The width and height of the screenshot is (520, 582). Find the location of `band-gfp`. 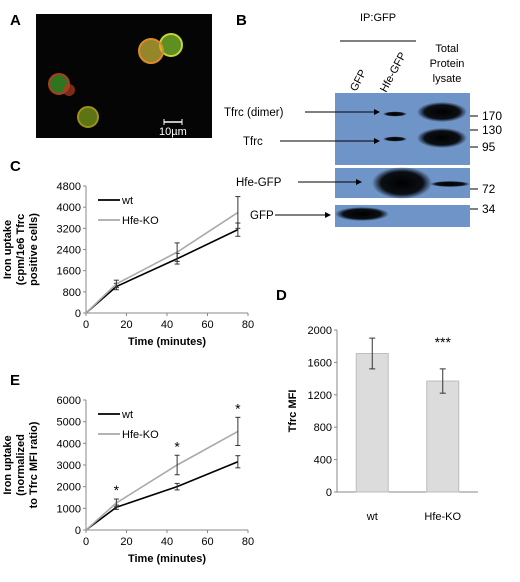

band-gfp is located at coordinates (362, 214).